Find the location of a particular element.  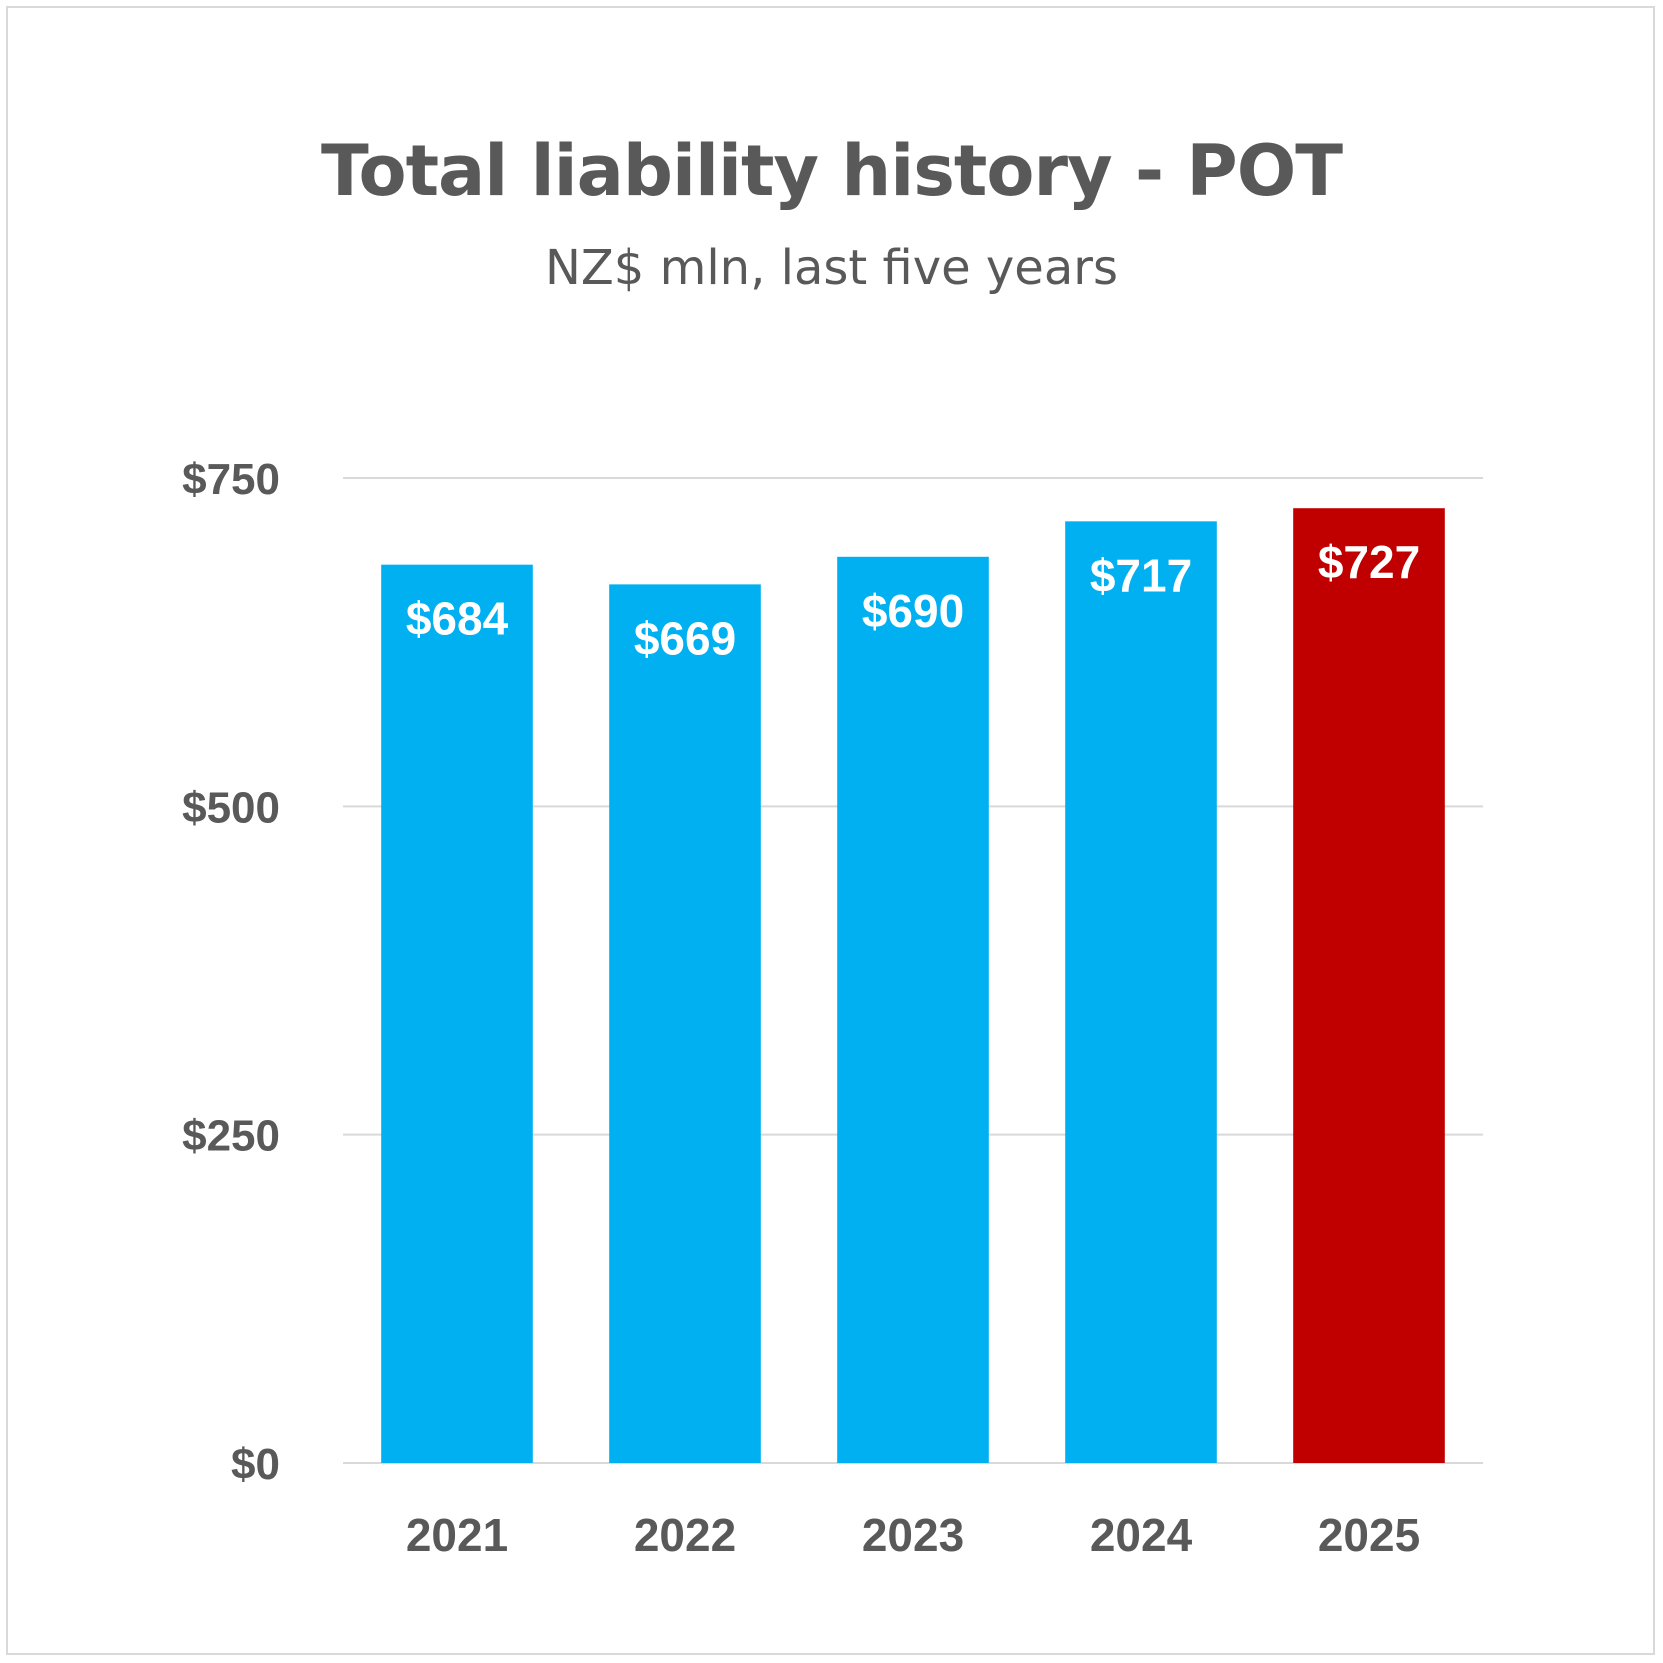

y-axis-ticks: $0 $250 $500 $750 is located at coordinates (231, 972).